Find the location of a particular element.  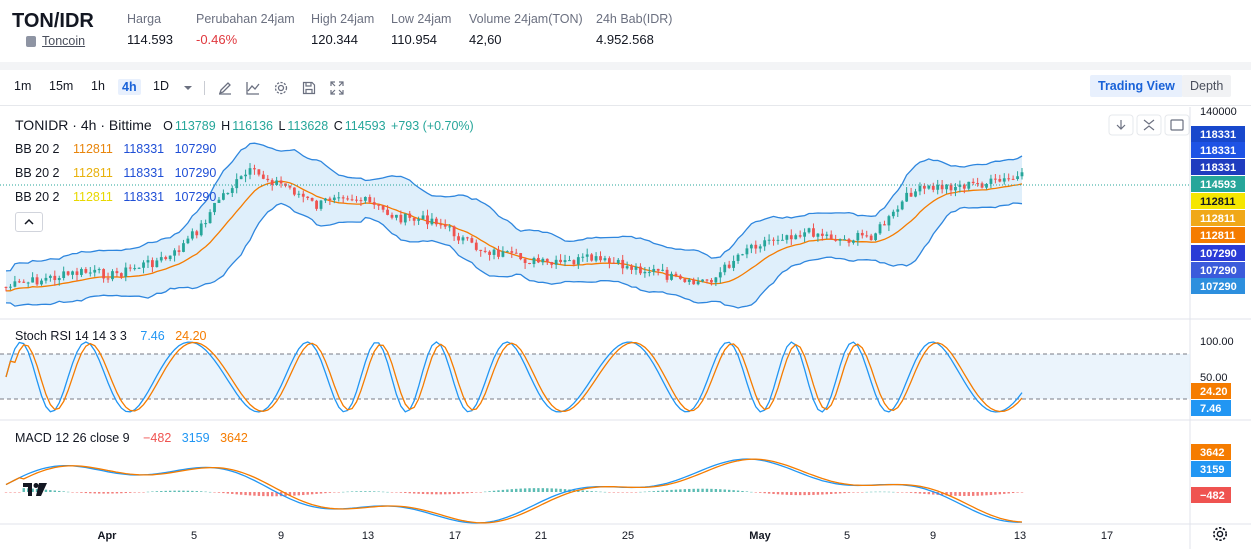

save-icon is located at coordinates (309, 88).